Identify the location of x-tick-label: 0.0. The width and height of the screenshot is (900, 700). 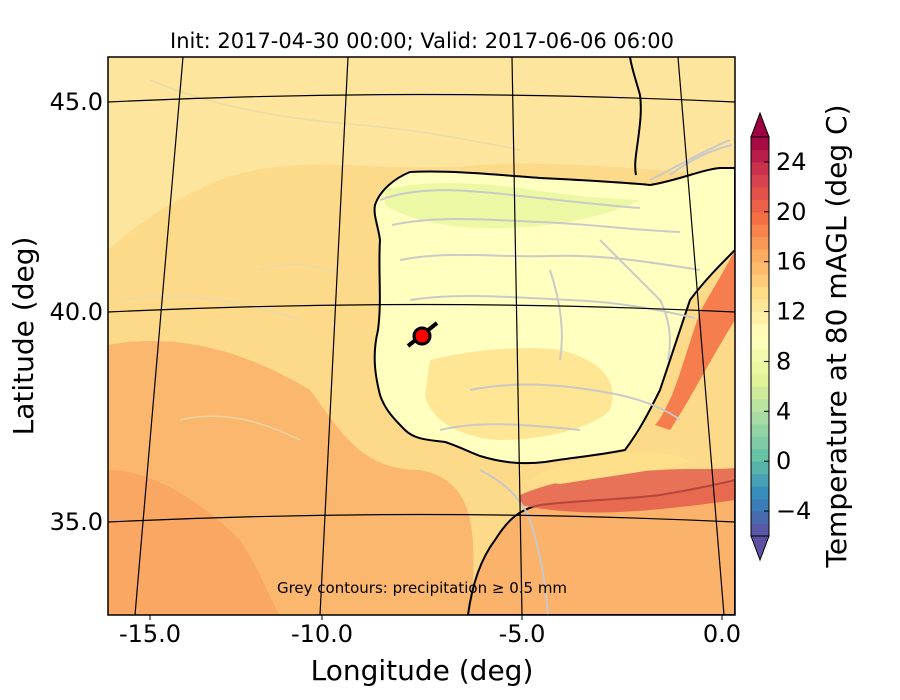
(722, 634).